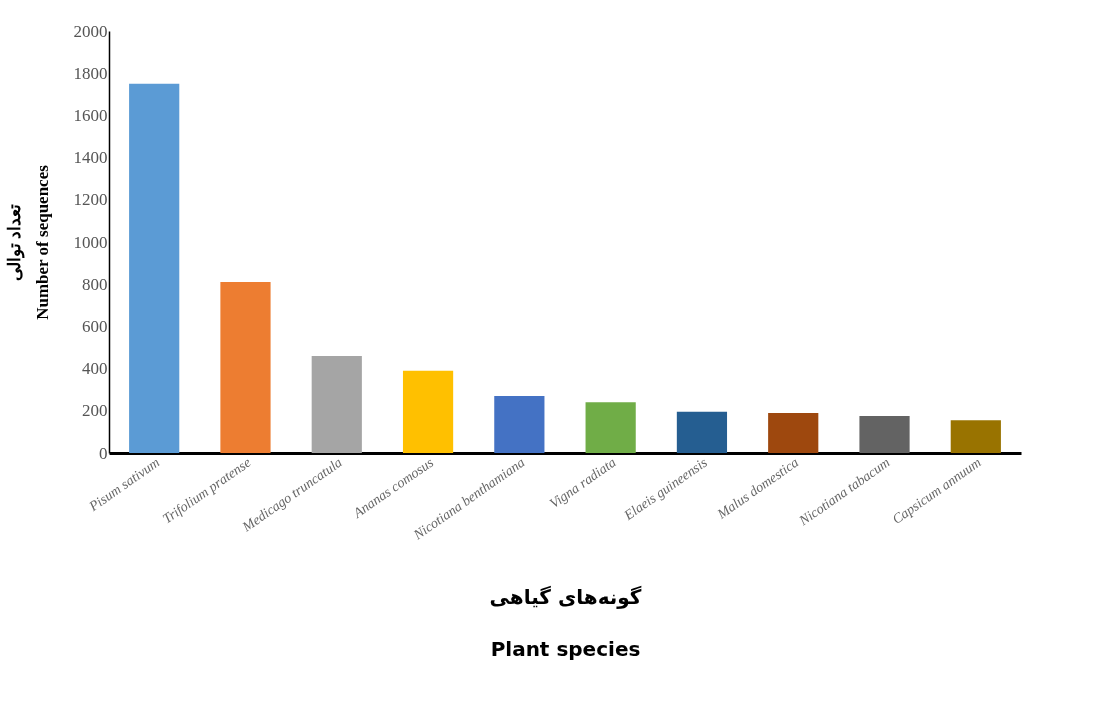 This screenshot has height=727, width=1094. I want to click on y-tick-label: 1200, so click(90, 200).